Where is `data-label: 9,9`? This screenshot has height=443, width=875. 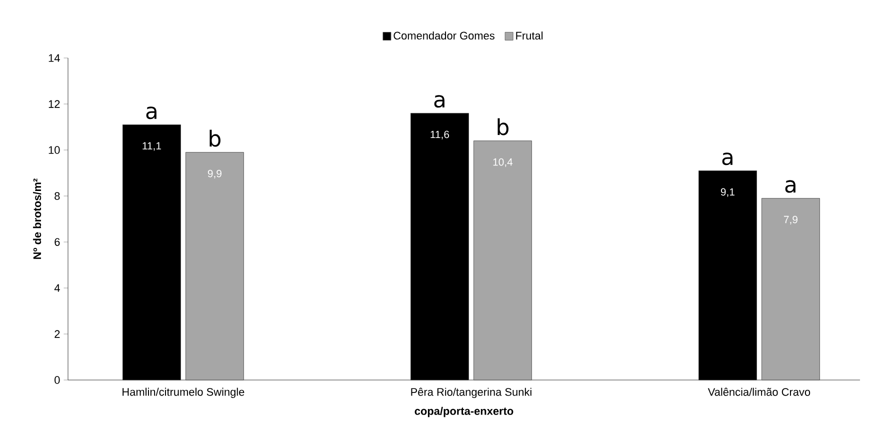 data-label: 9,9 is located at coordinates (215, 174).